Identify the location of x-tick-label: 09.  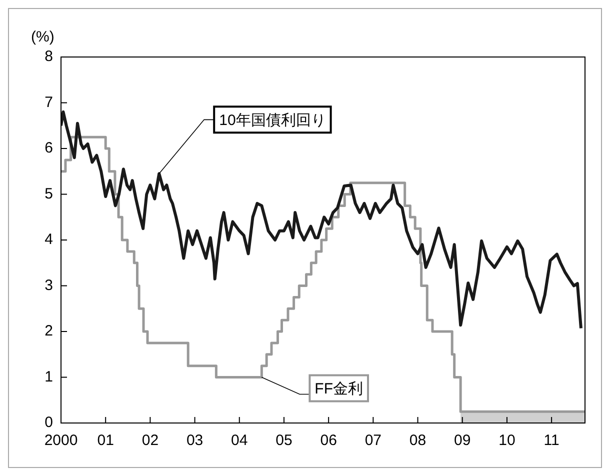
(462, 441).